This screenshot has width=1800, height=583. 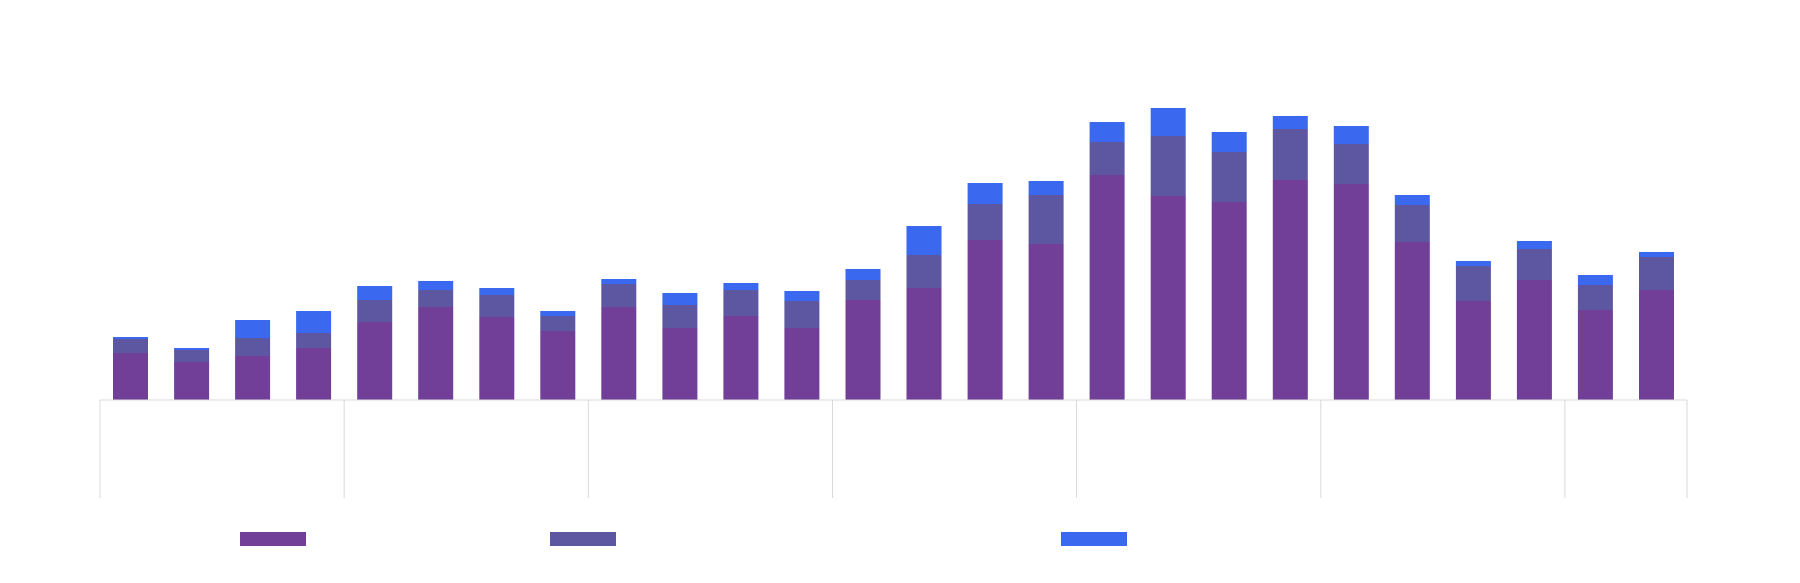 What do you see at coordinates (893, 448) in the screenshot?
I see `x-axis` at bounding box center [893, 448].